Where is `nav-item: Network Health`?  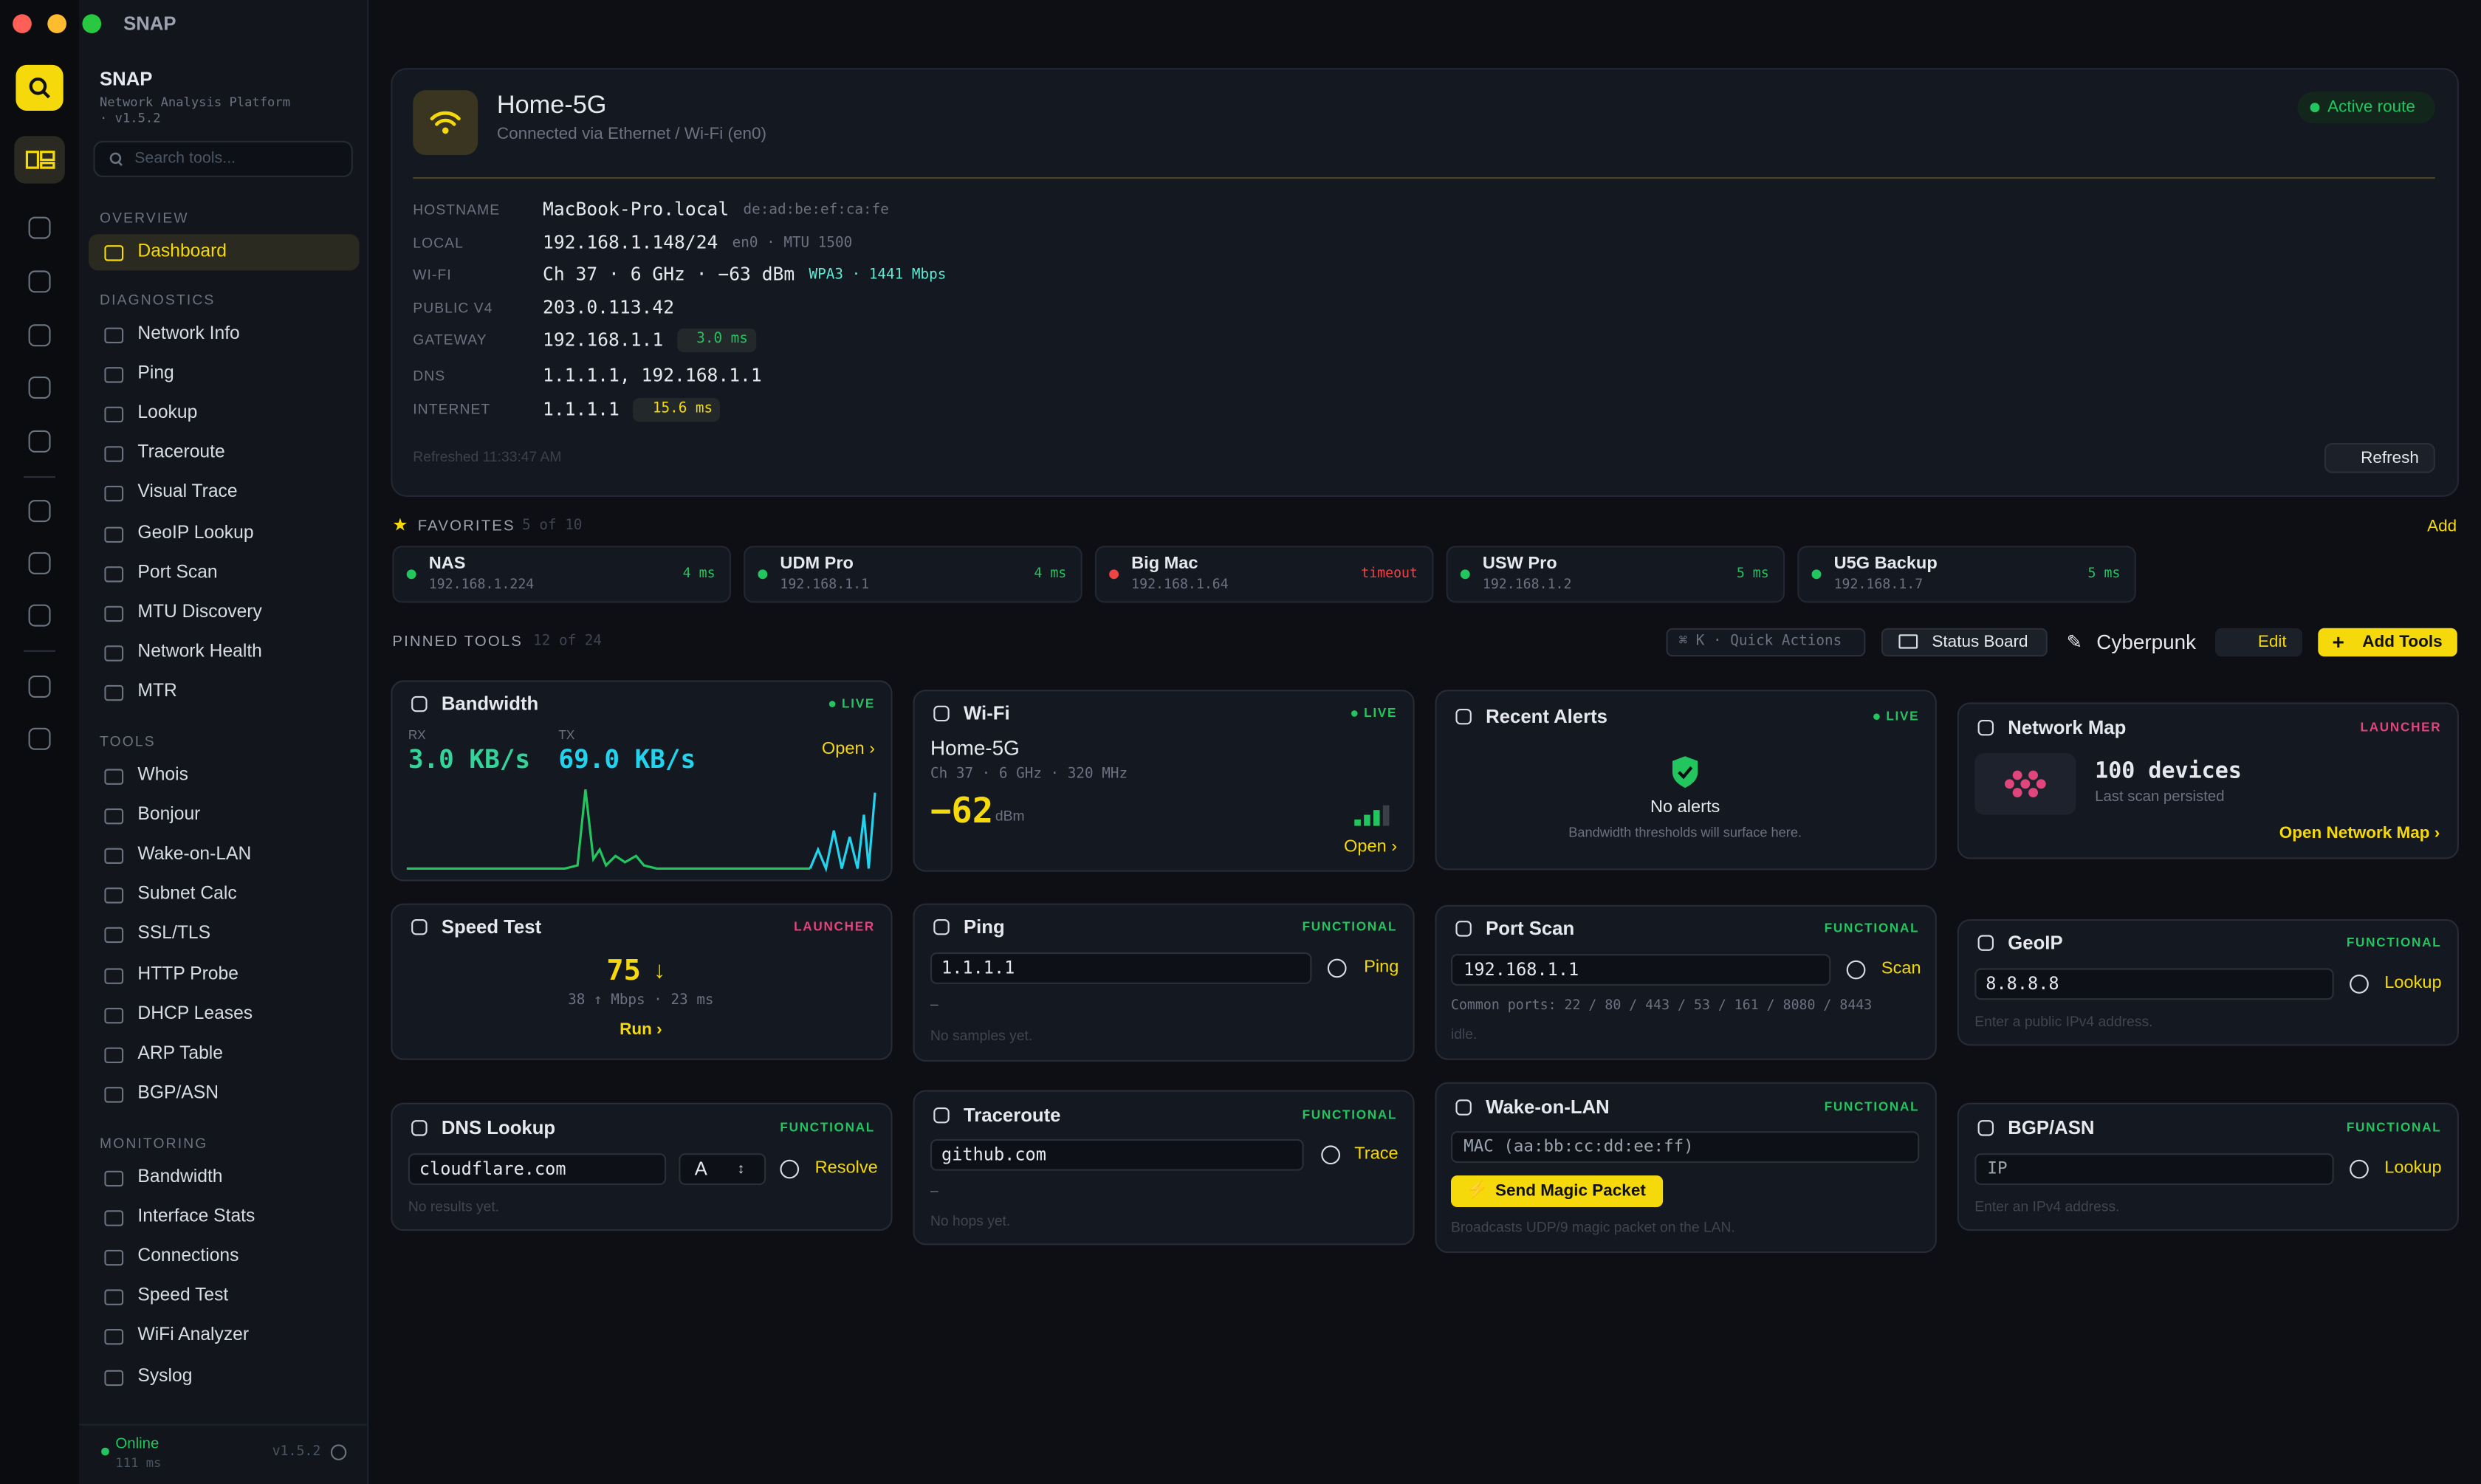 nav-item: Network Health is located at coordinates (199, 652).